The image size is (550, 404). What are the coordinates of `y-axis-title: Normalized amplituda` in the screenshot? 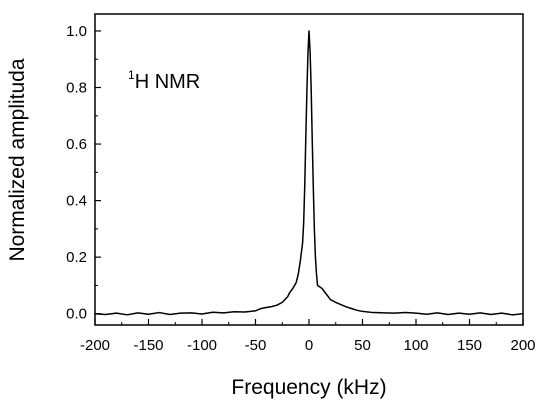 It's located at (17, 159).